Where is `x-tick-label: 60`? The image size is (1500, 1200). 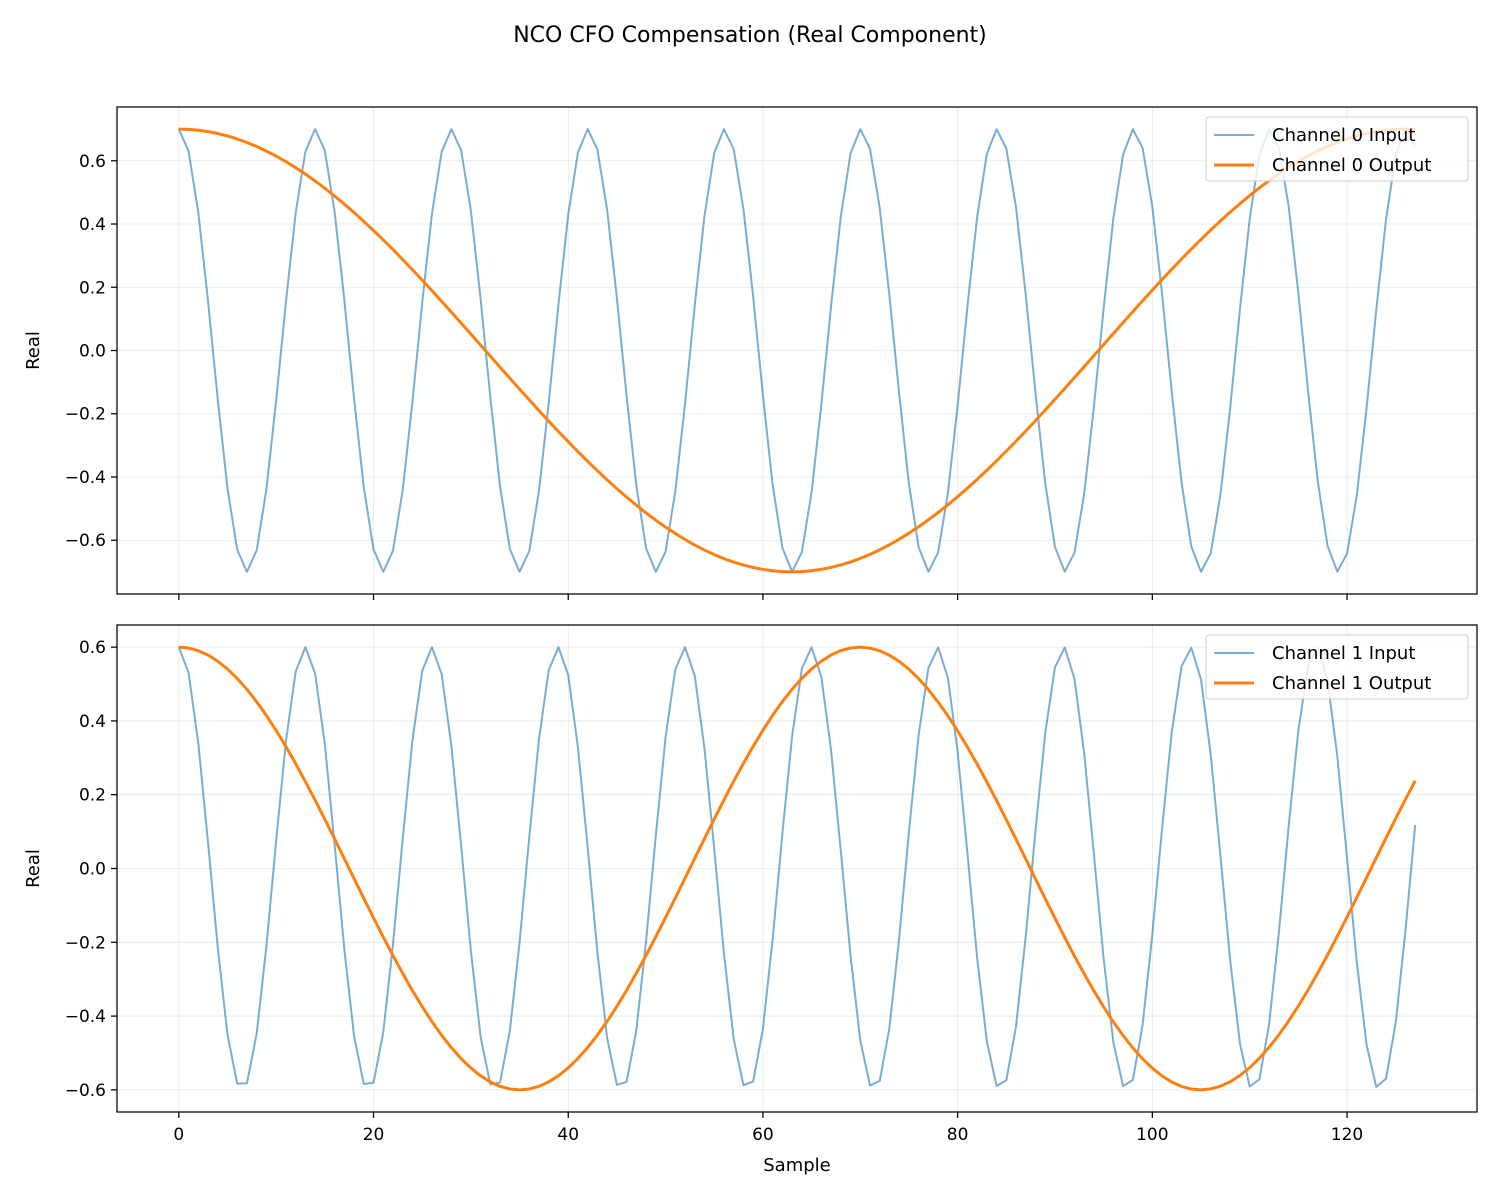
x-tick-label: 60 is located at coordinates (763, 1135).